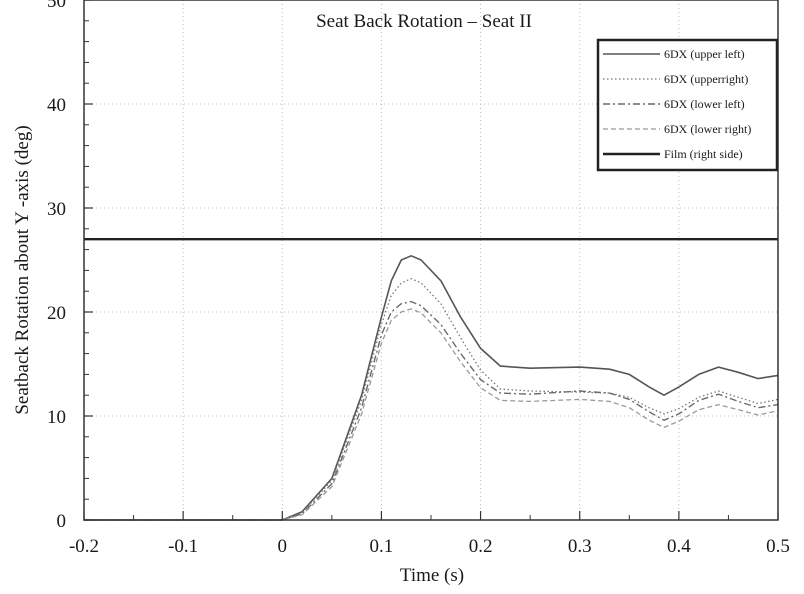 This screenshot has height=594, width=804. I want to click on x-axis-label: Time (s), so click(432, 575).